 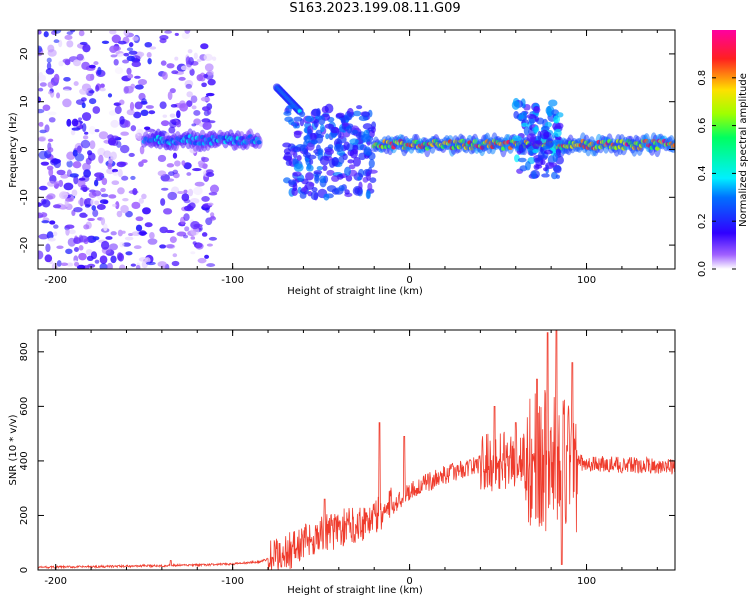 What do you see at coordinates (702, 173) in the screenshot?
I see `colorbar-tick-label: 0.4` at bounding box center [702, 173].